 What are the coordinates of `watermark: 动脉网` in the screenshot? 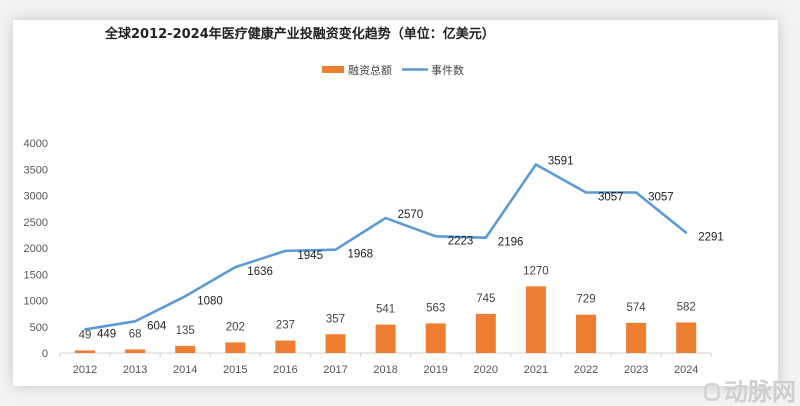 It's located at (750, 392).